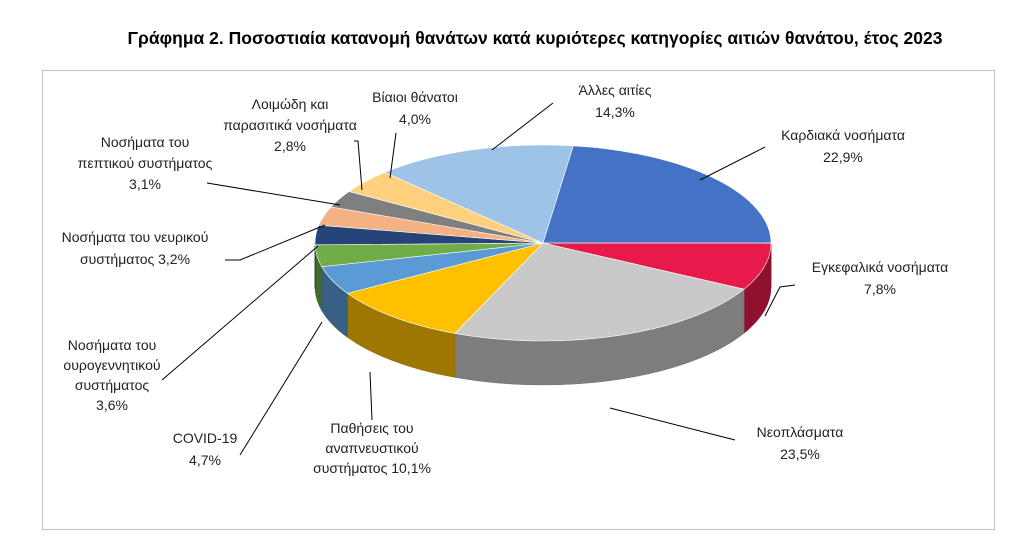 Image resolution: width=1030 pixels, height=555 pixels. What do you see at coordinates (135, 237) in the screenshot?
I see `data-label: Νοσήματα του νευρικού` at bounding box center [135, 237].